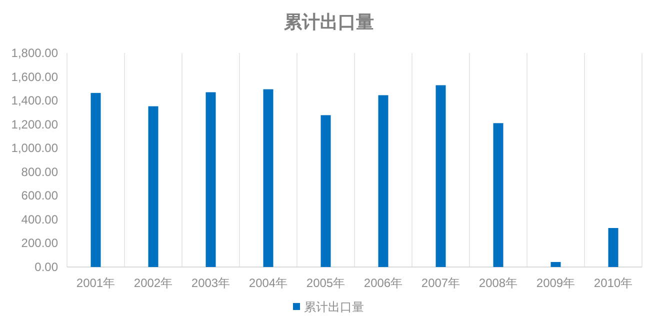  I want to click on x-tick-label: 2008年, so click(498, 283).